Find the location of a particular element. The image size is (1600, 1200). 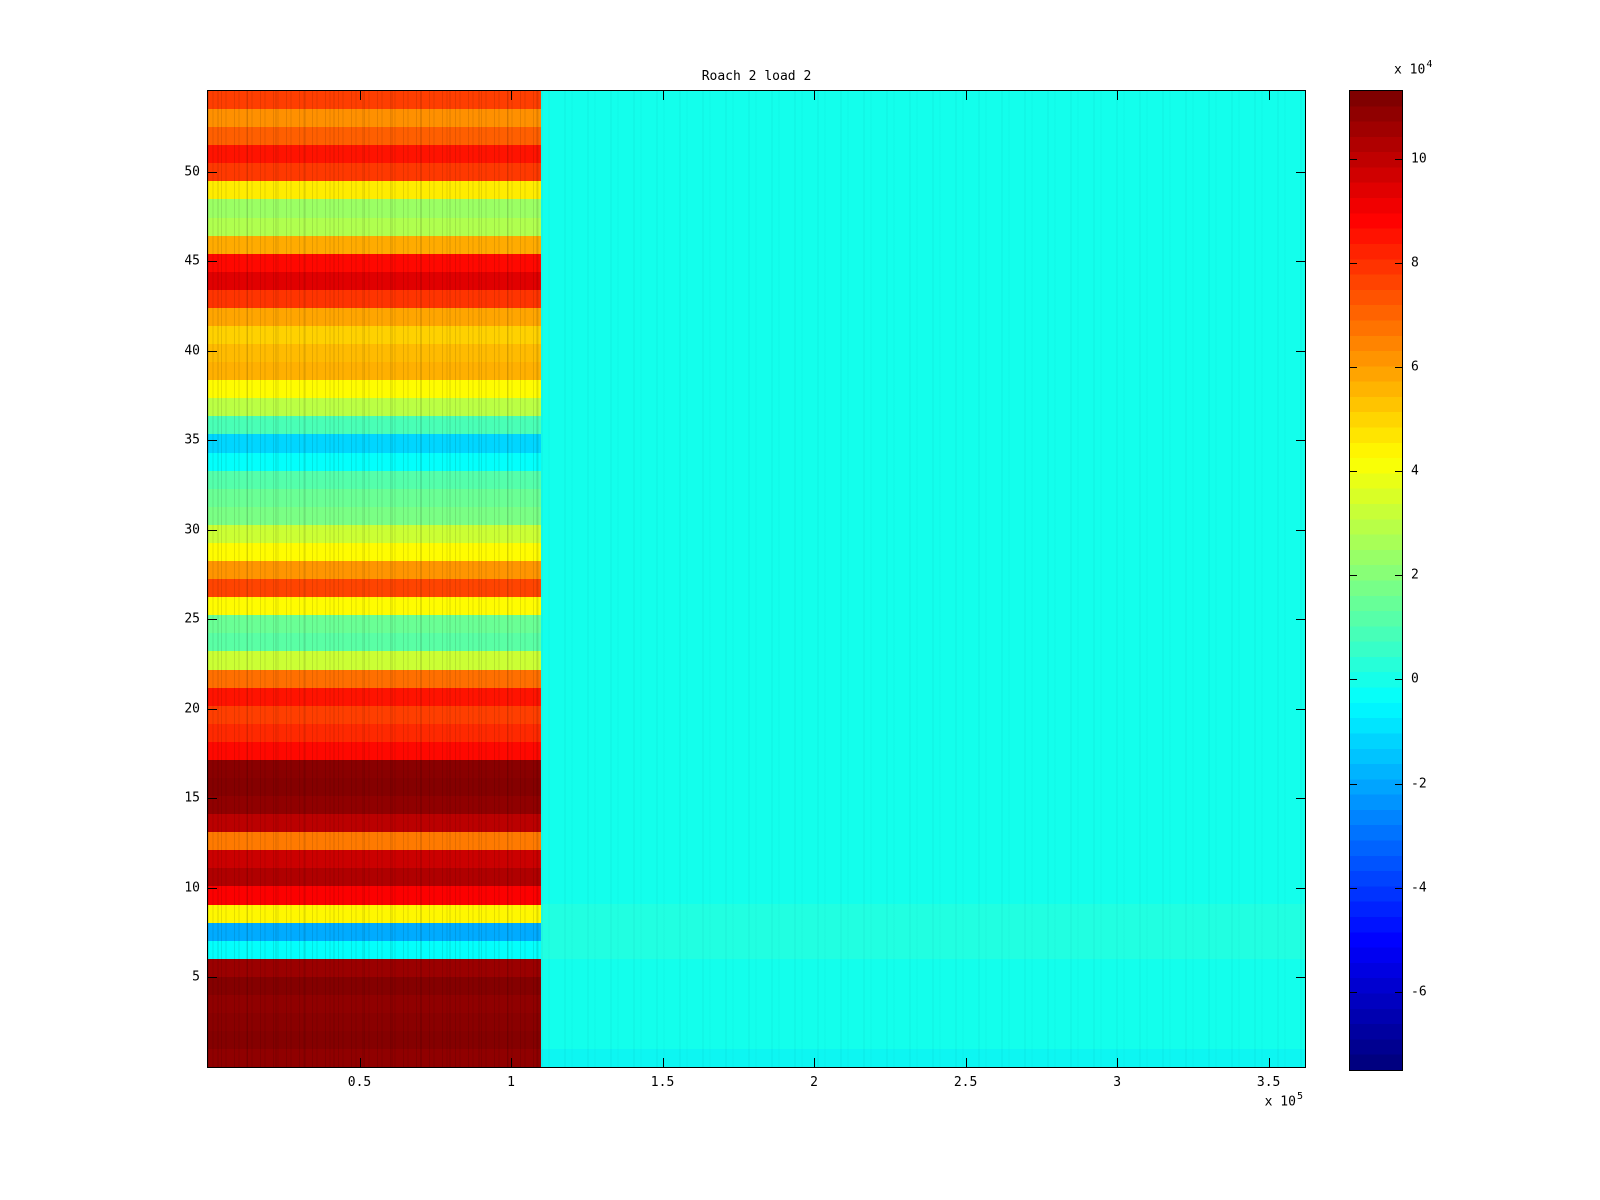

colorbar is located at coordinates (1376, 580).